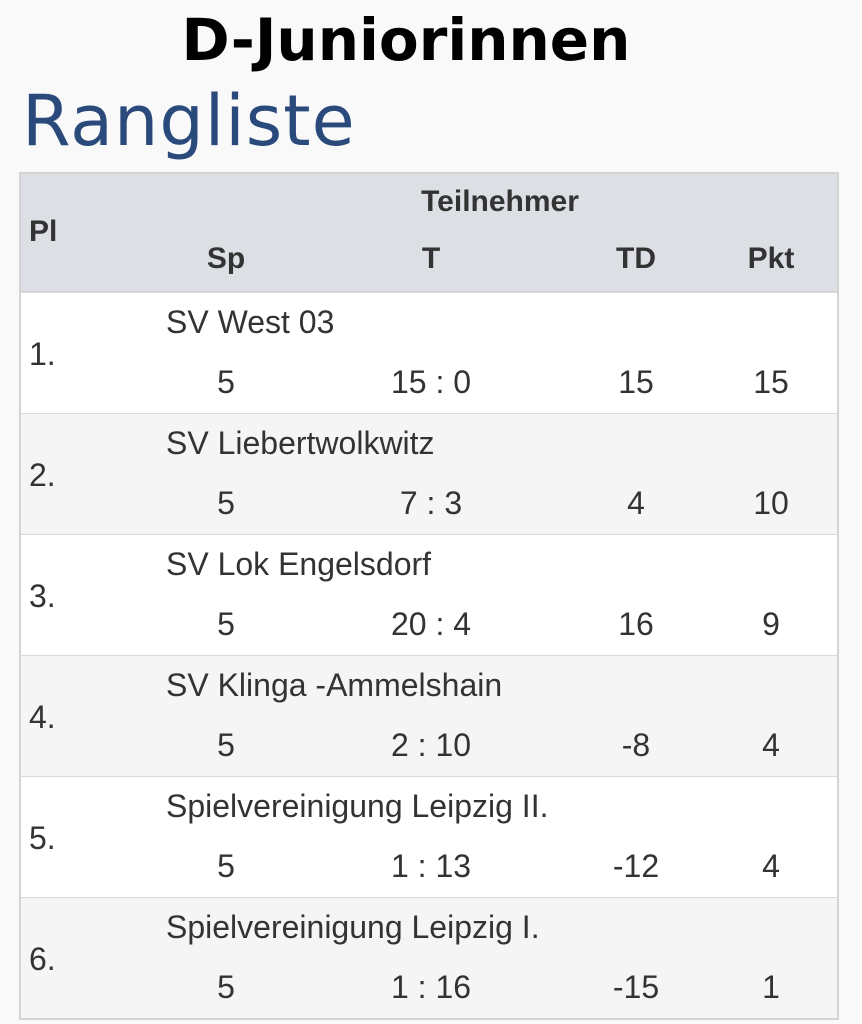 This screenshot has width=862, height=1024. What do you see at coordinates (636, 866) in the screenshot?
I see `row-goal-diff: -12` at bounding box center [636, 866].